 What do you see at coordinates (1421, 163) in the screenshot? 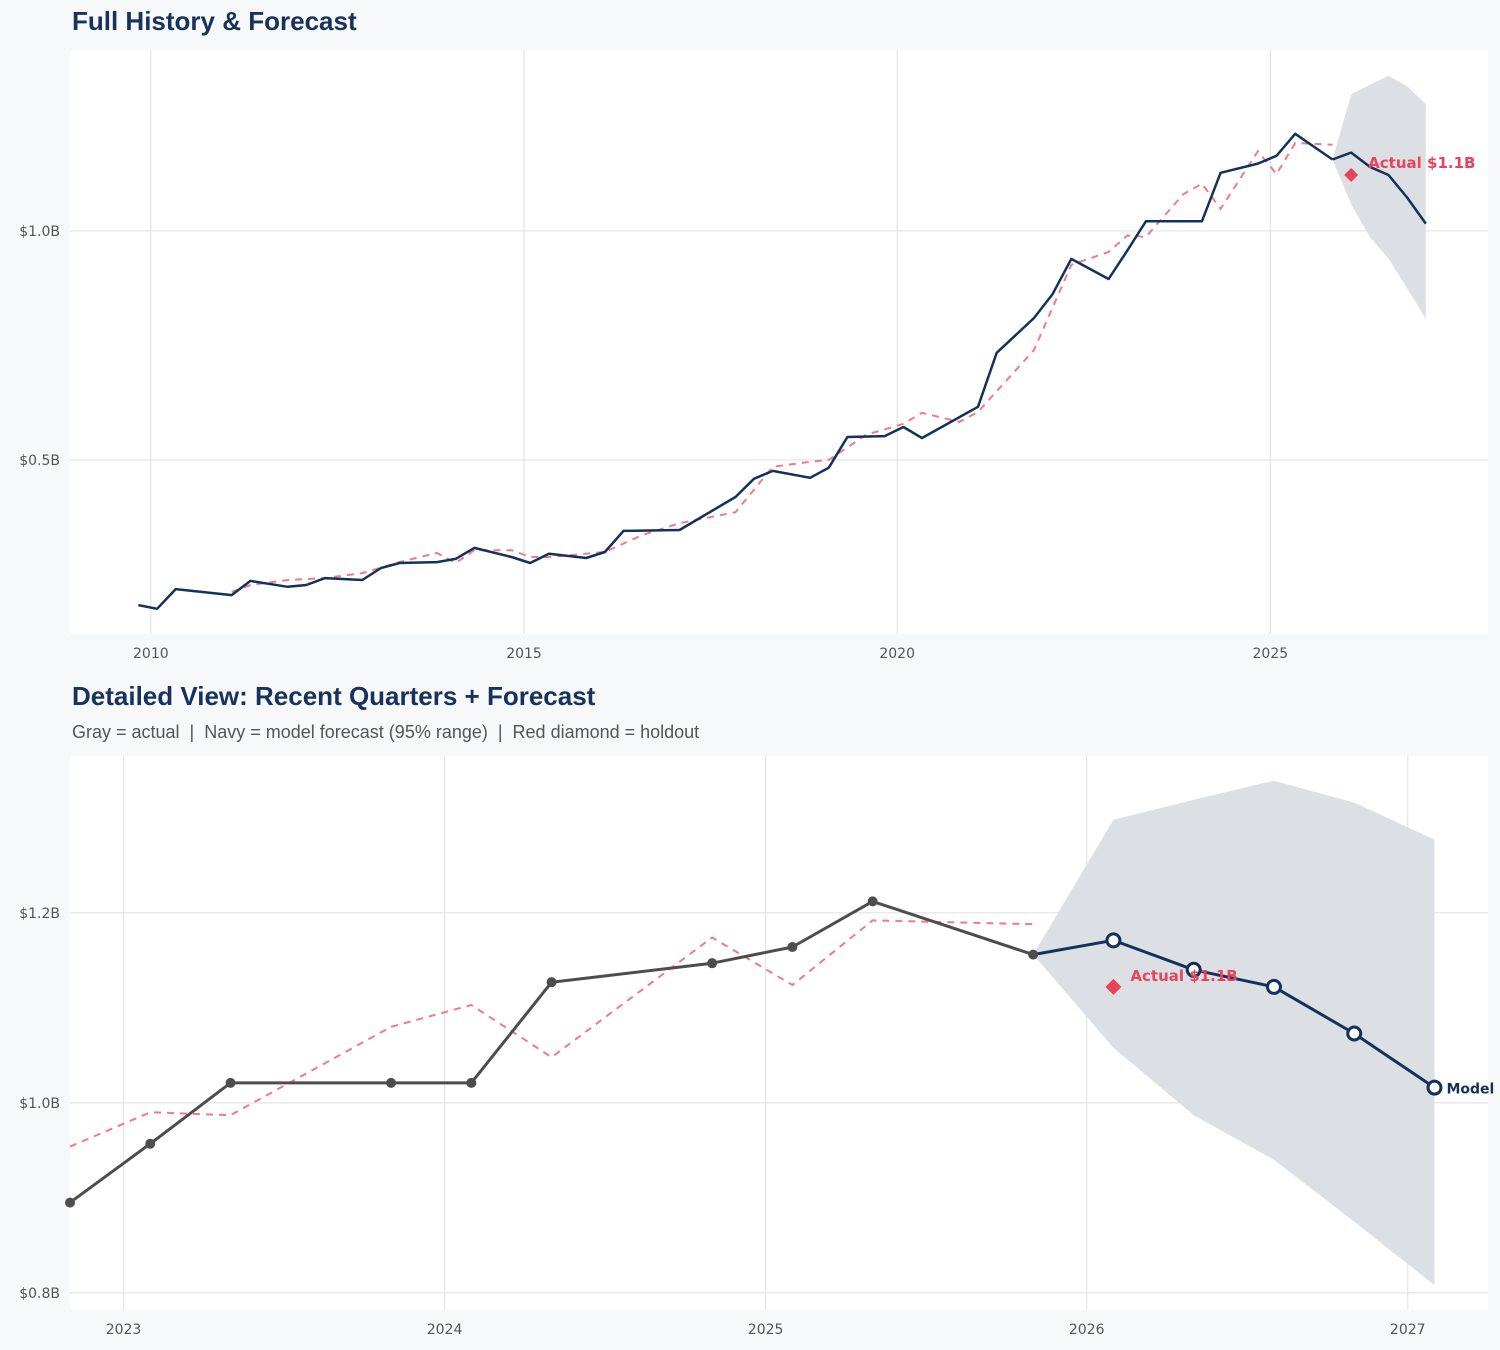
I see `top-holdout-label: Actual $1.1B` at bounding box center [1421, 163].